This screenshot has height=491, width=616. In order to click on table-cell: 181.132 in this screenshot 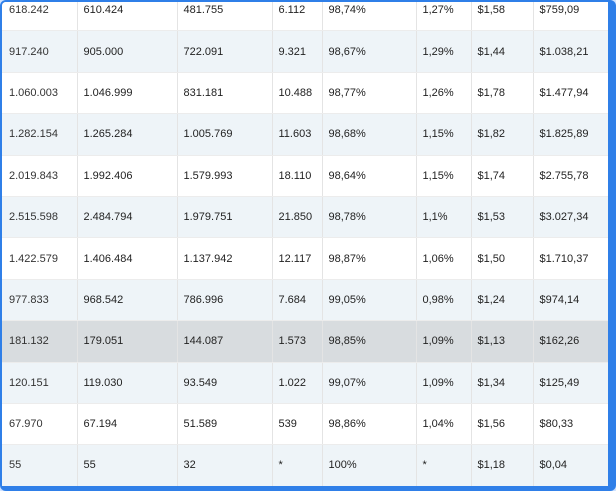, I will do `click(40, 341)`.